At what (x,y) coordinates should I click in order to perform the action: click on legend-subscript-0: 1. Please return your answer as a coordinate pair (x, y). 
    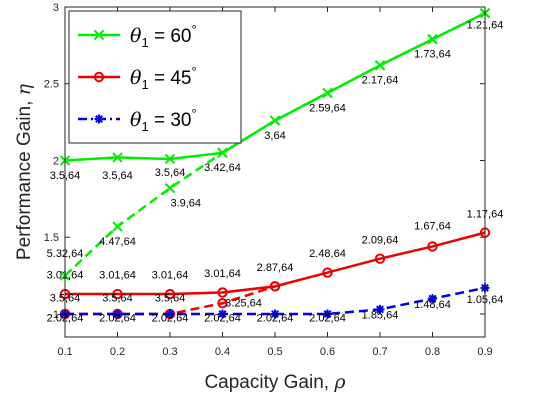
    Looking at the image, I should click on (144, 42).